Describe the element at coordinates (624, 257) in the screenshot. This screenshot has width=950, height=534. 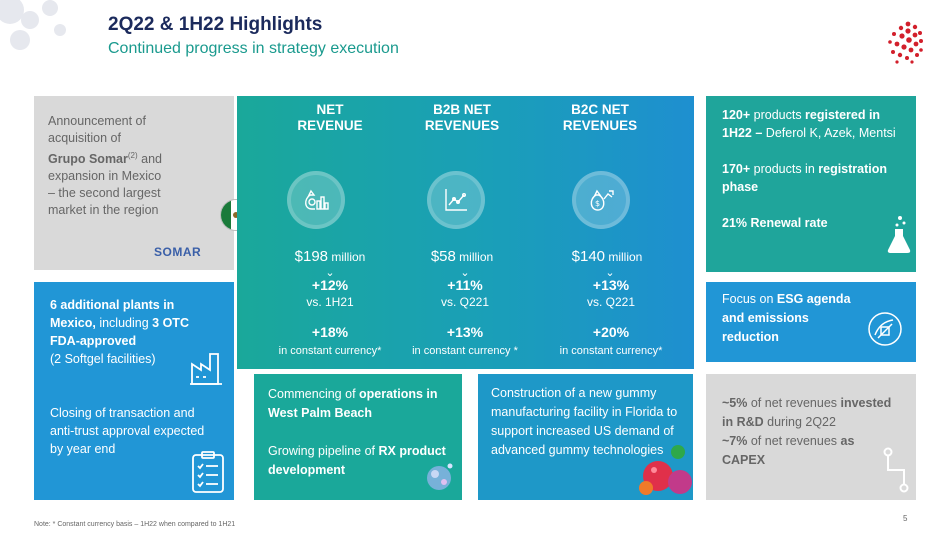
I see `b2c-revenue-unit: million` at that location.